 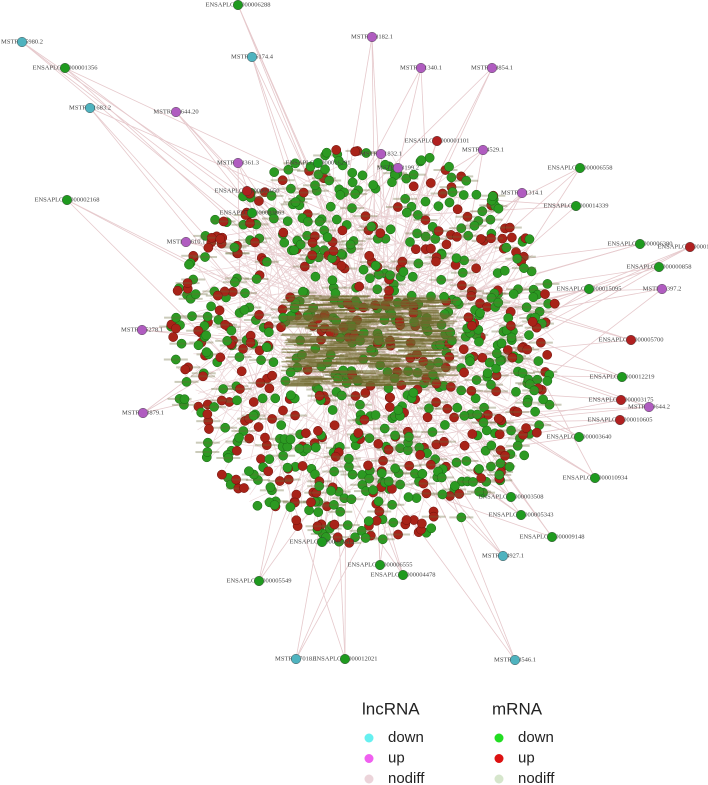 I want to click on legend-label: up, so click(x=396, y=757).